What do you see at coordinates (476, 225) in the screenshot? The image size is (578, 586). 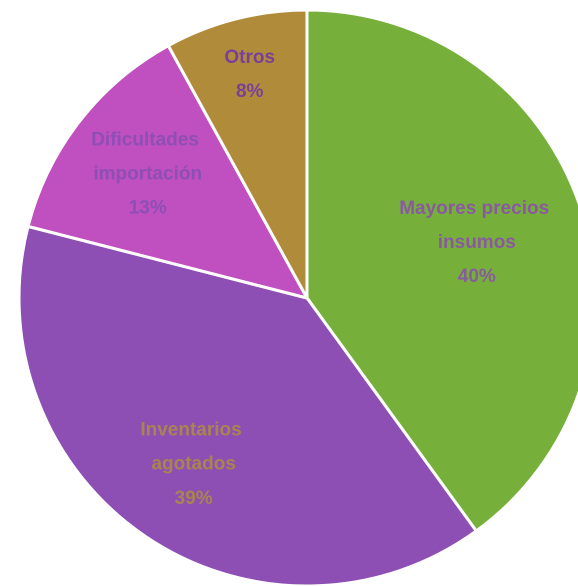 I see `slice-label: Mayores precios insumos` at bounding box center [476, 225].